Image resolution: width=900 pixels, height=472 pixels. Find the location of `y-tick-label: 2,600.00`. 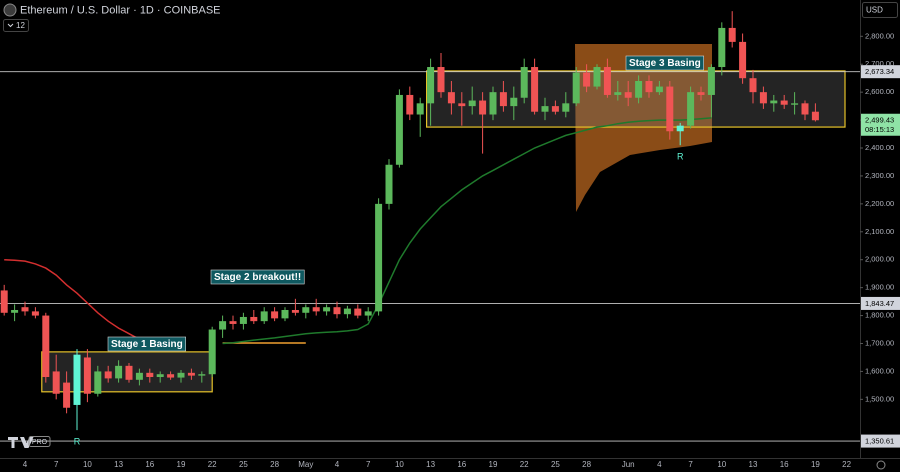

y-tick-label: 2,600.00 is located at coordinates (879, 91).